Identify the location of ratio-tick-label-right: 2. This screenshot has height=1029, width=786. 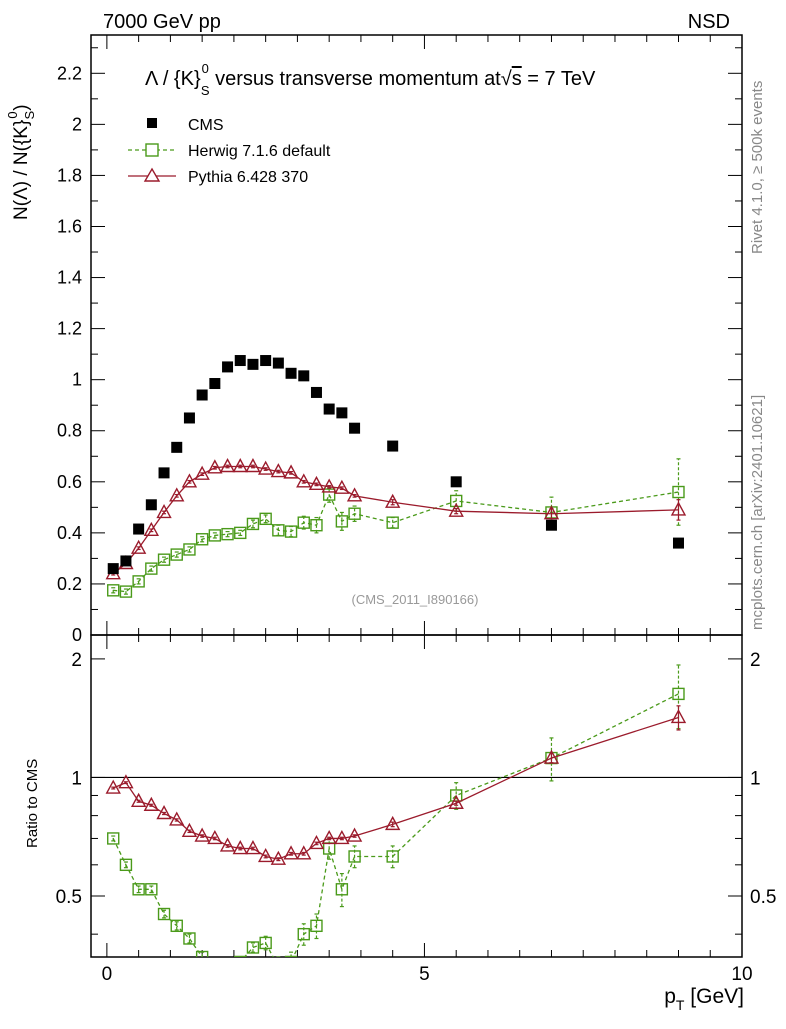
(755, 660).